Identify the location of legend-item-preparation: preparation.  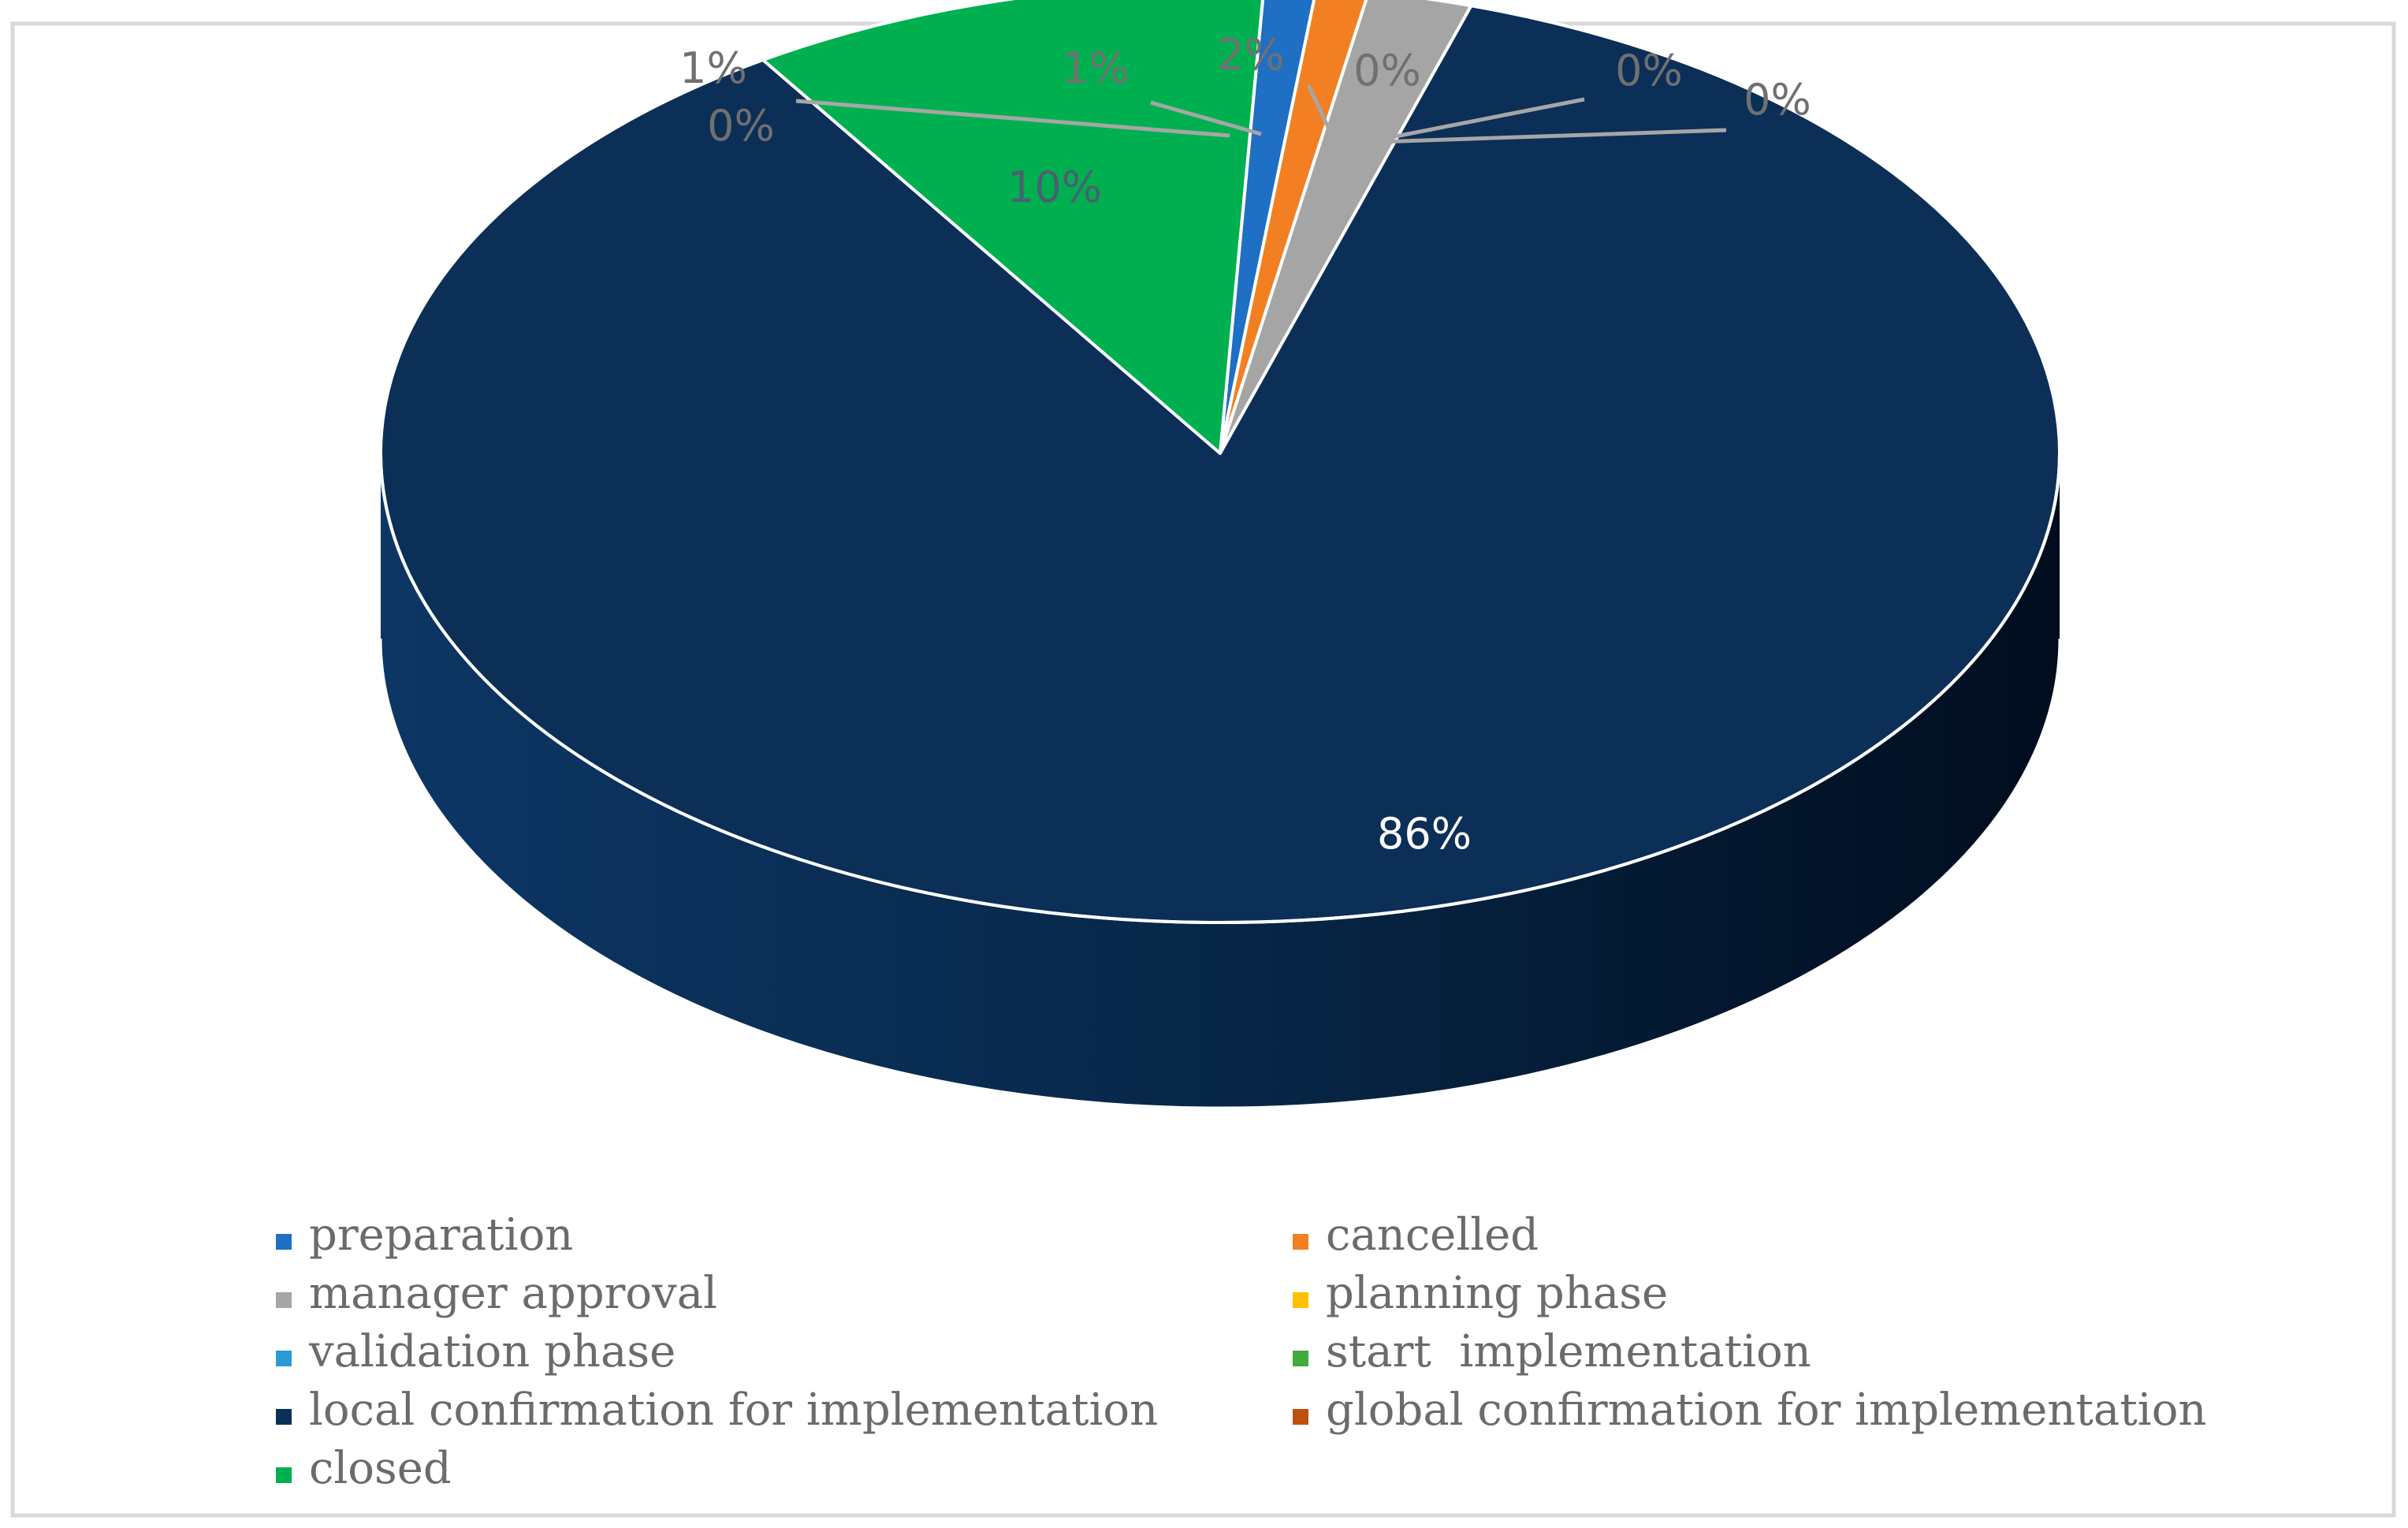
(424, 1235).